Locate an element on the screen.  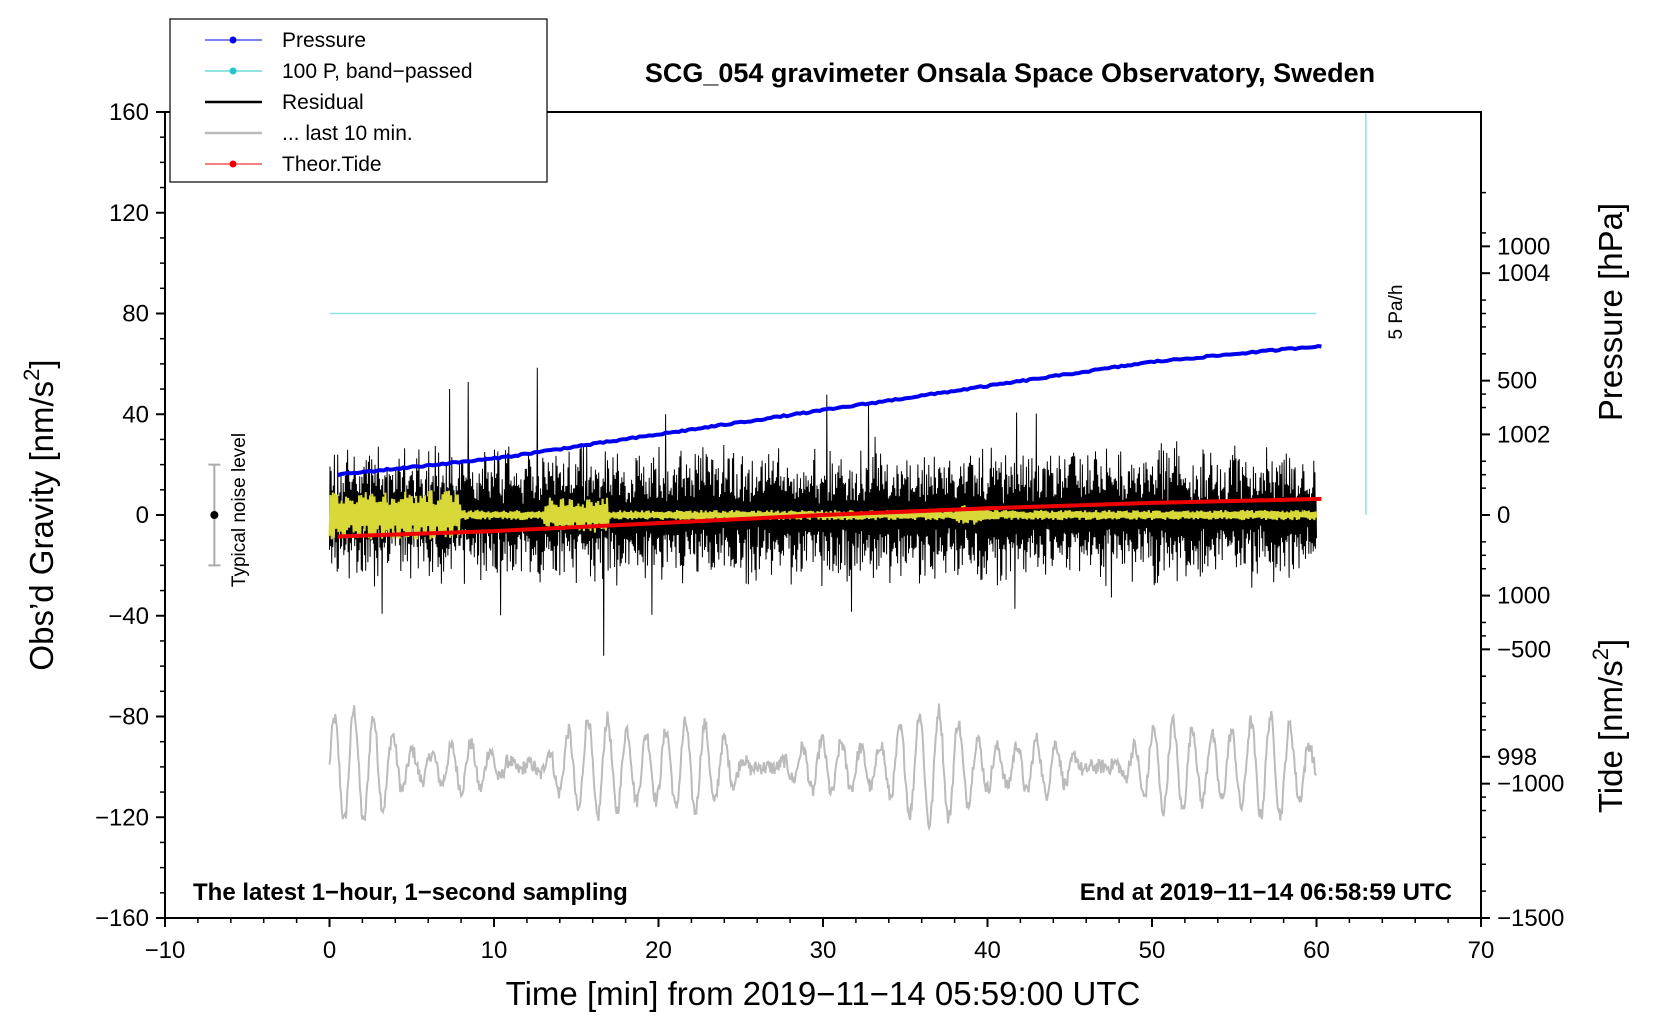
x-tick-label: 60 is located at coordinates (1316, 950).